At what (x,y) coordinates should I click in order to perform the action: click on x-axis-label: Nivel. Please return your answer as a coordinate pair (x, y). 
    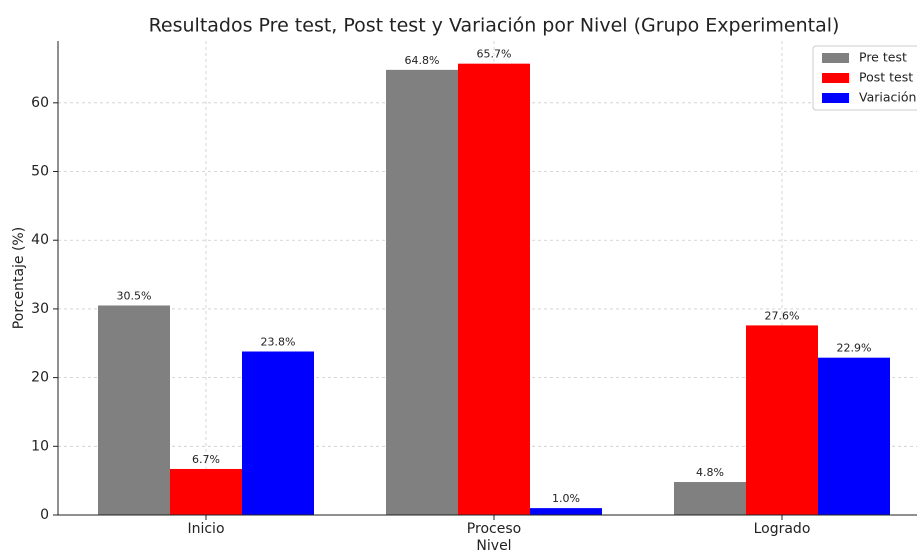
    Looking at the image, I should click on (493, 546).